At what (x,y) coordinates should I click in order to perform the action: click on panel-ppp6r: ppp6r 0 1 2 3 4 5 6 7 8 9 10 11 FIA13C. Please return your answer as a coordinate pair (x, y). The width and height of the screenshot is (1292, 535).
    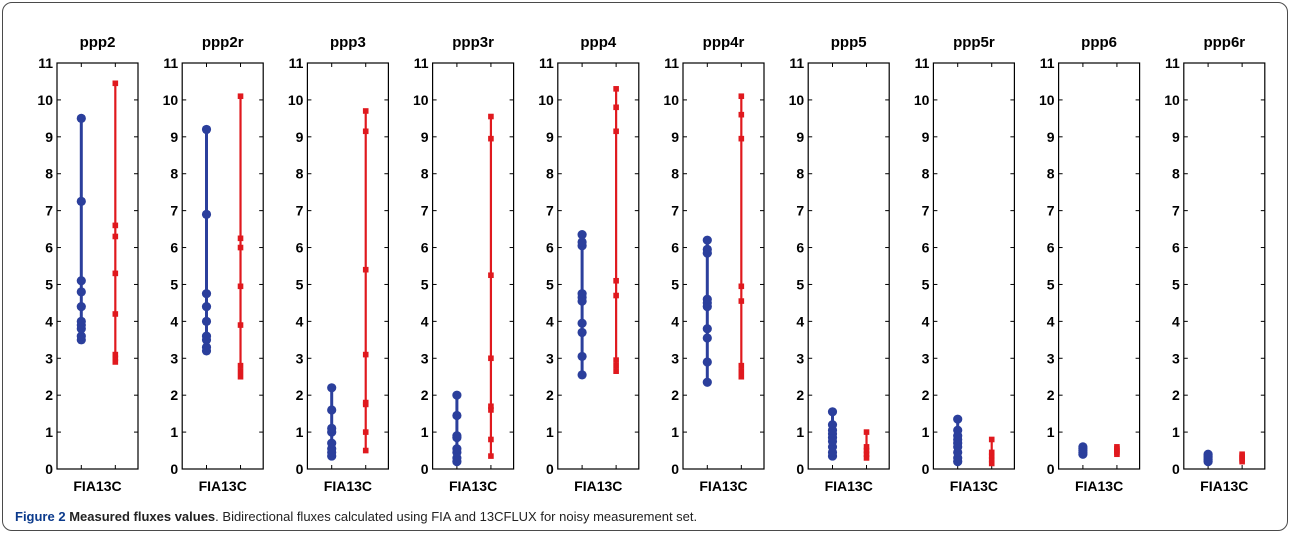
    Looking at the image, I should click on (1215, 264).